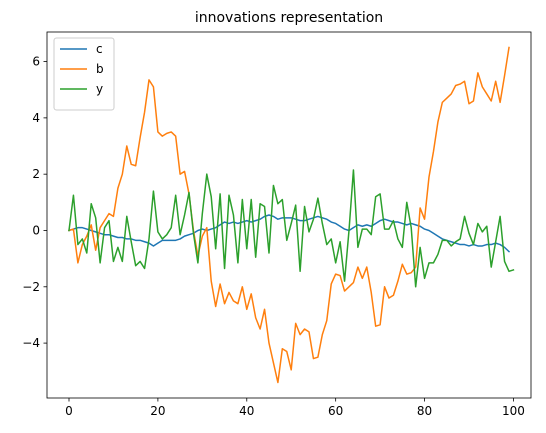 The width and height of the screenshot is (546, 433). What do you see at coordinates (99, 49) in the screenshot?
I see `legend-label-c: c` at bounding box center [99, 49].